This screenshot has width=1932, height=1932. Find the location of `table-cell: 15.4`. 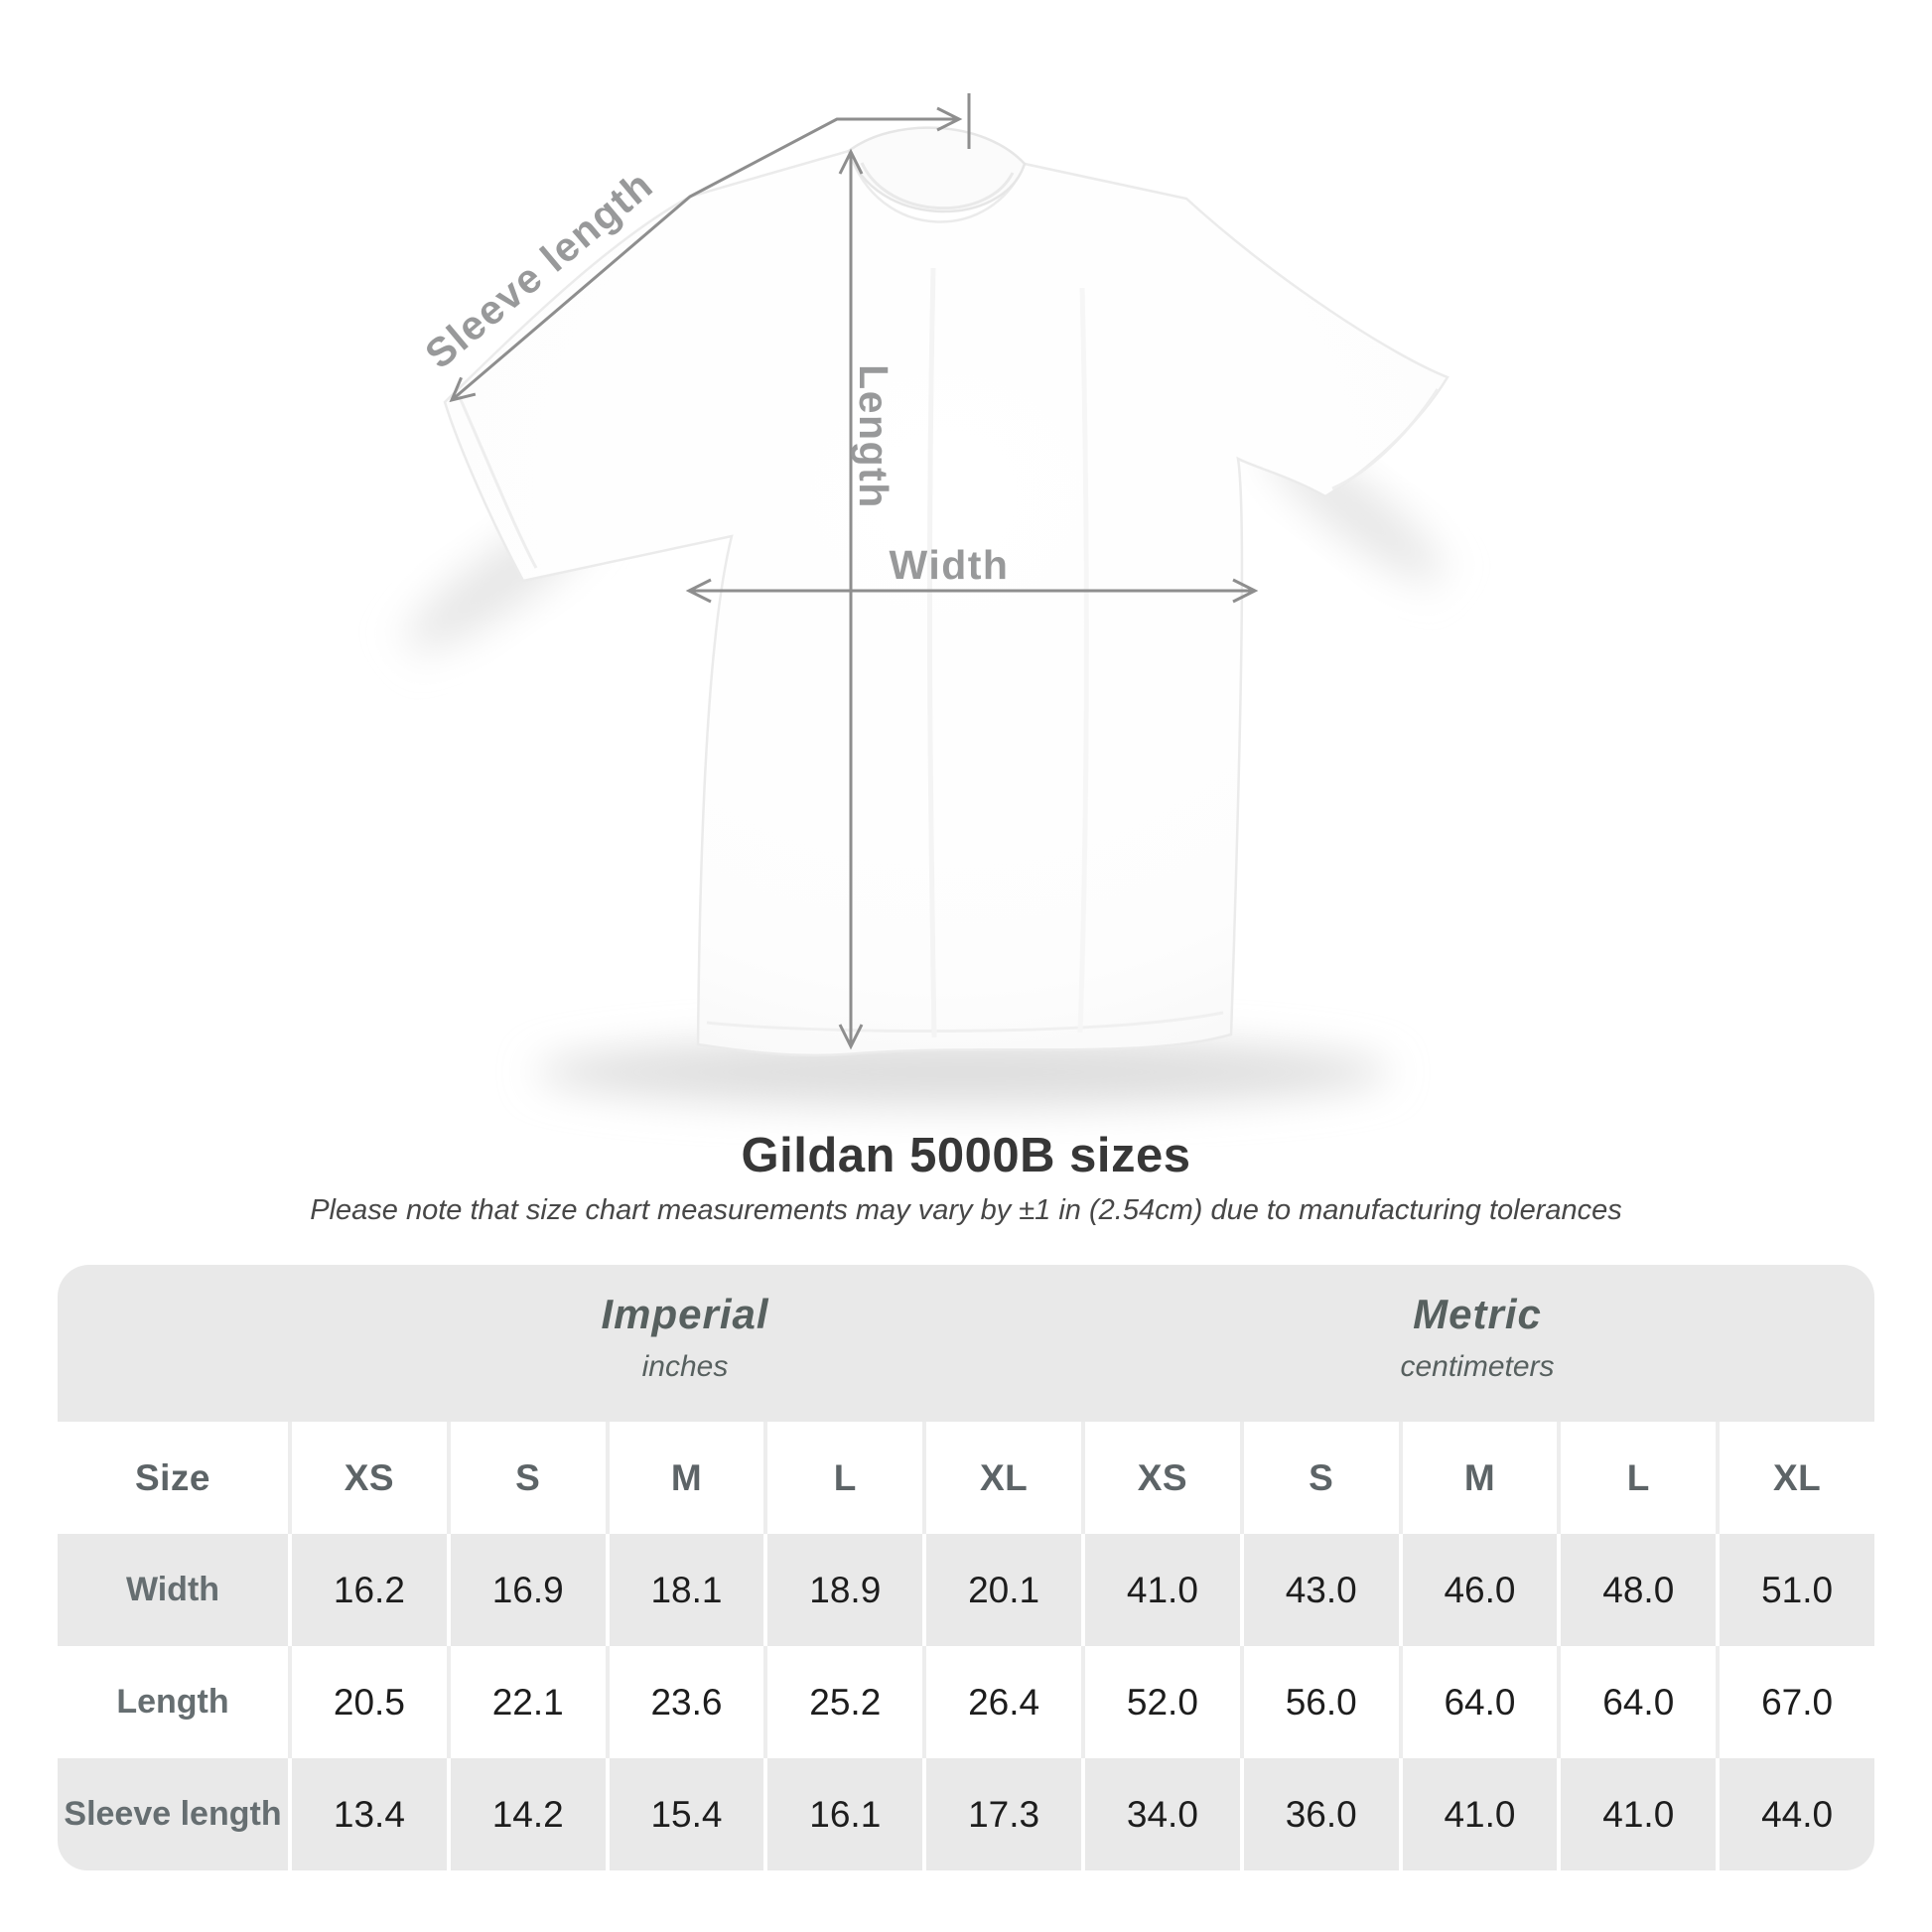

table-cell: 15.4 is located at coordinates (684, 1814).